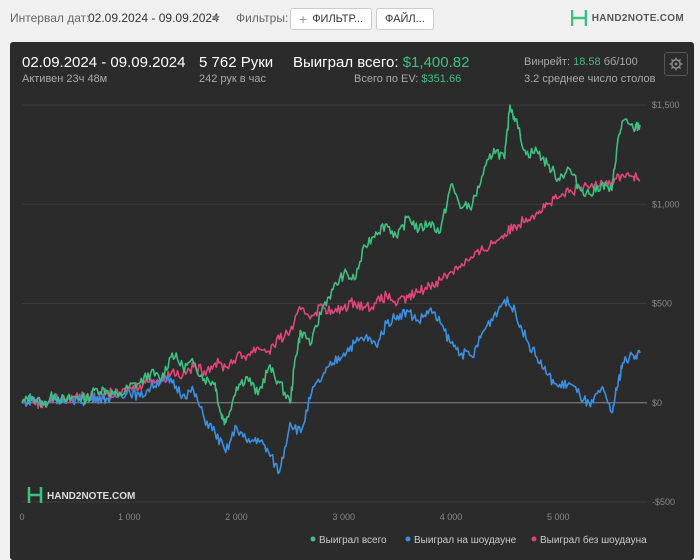 The height and width of the screenshot is (560, 700). Describe the element at coordinates (593, 540) in the screenshot. I see `legend-entry: Выиграл без шоудауна` at that location.